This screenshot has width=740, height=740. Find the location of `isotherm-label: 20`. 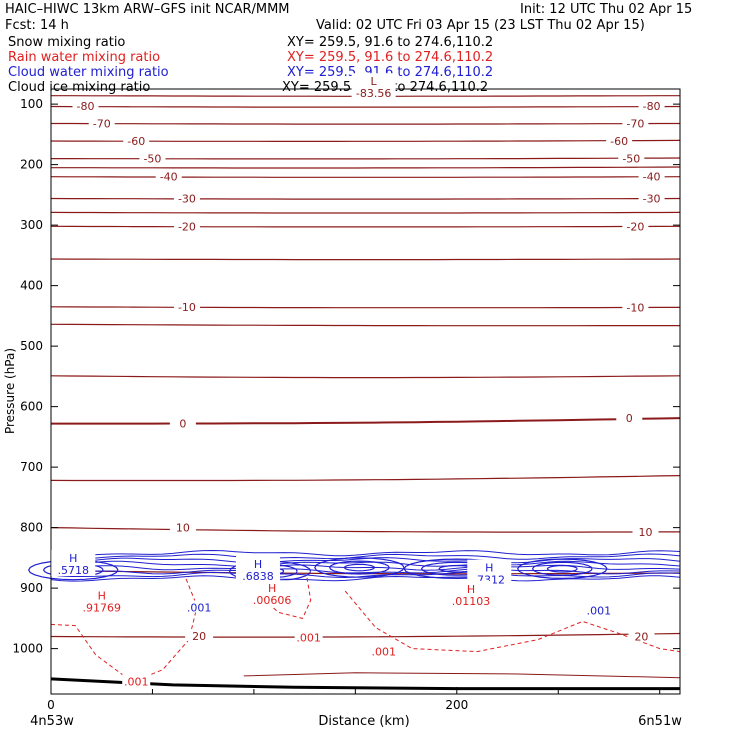

isotherm-label: 20 is located at coordinates (641, 637).